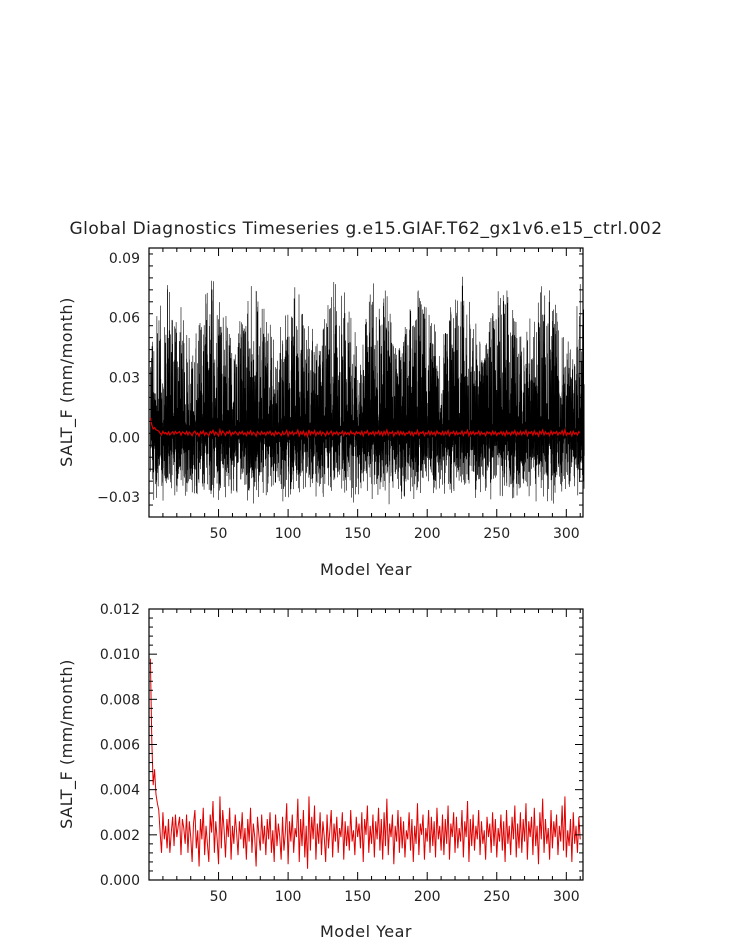 The height and width of the screenshot is (945, 733). What do you see at coordinates (120, 791) in the screenshot?
I see `y-tick-label: 0.004` at bounding box center [120, 791].